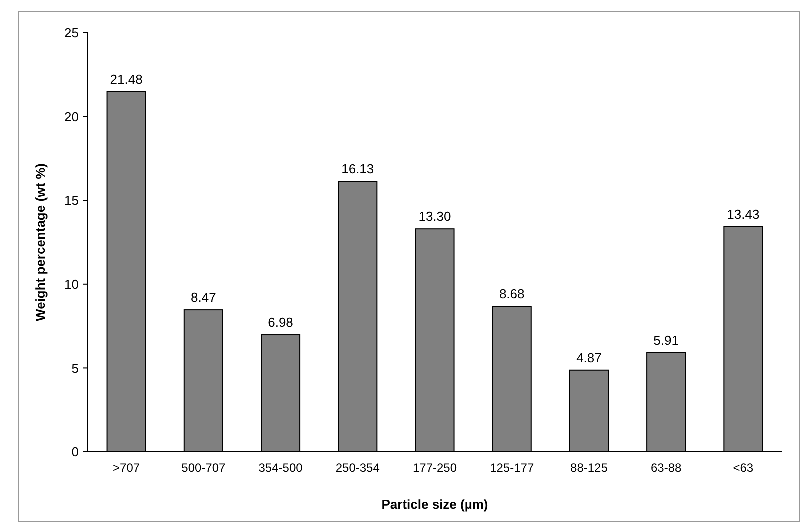 The width and height of the screenshot is (807, 532). Describe the element at coordinates (75, 452) in the screenshot. I see `y-tick-label: 0` at that location.